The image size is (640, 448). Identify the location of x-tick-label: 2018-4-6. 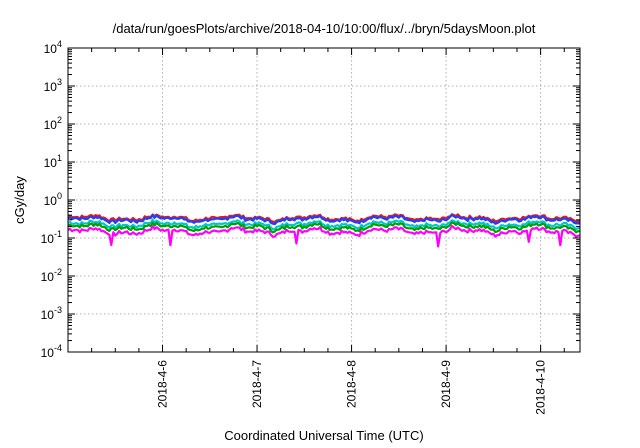
(163, 384).